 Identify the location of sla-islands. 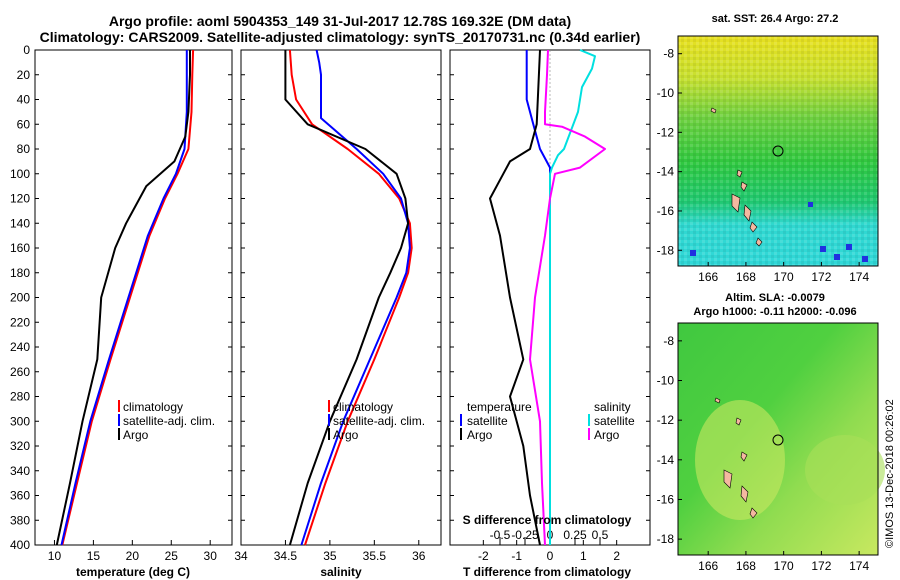
(736, 458).